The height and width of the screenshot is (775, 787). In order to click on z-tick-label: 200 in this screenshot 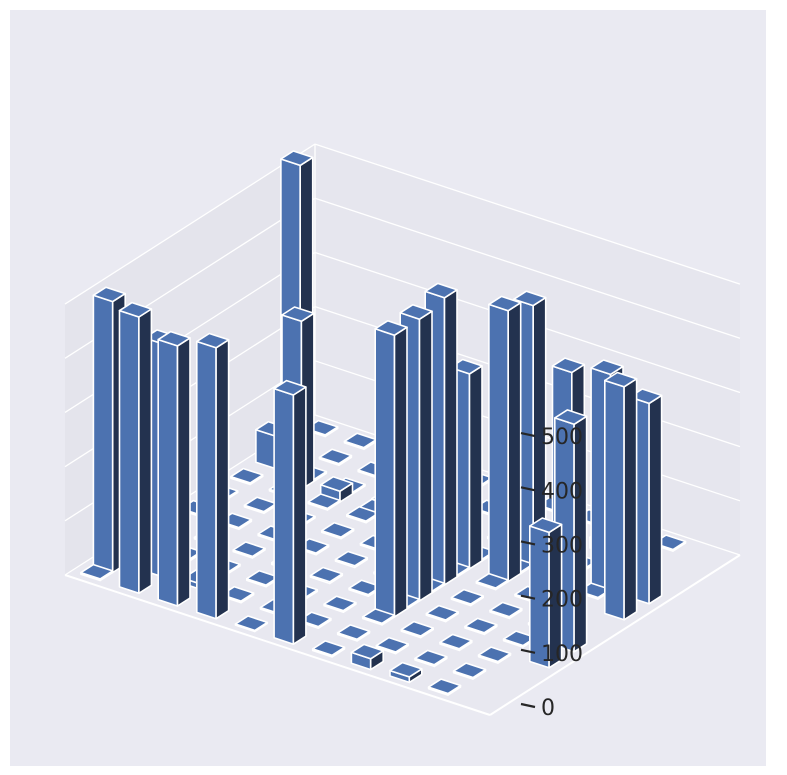, I will do `click(562, 600)`.